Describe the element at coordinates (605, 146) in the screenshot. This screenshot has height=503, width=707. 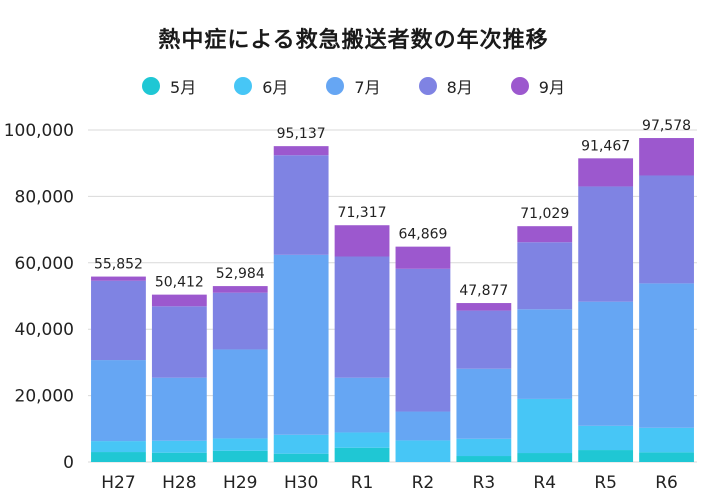
I see `bar-total-label: 91,467` at that location.